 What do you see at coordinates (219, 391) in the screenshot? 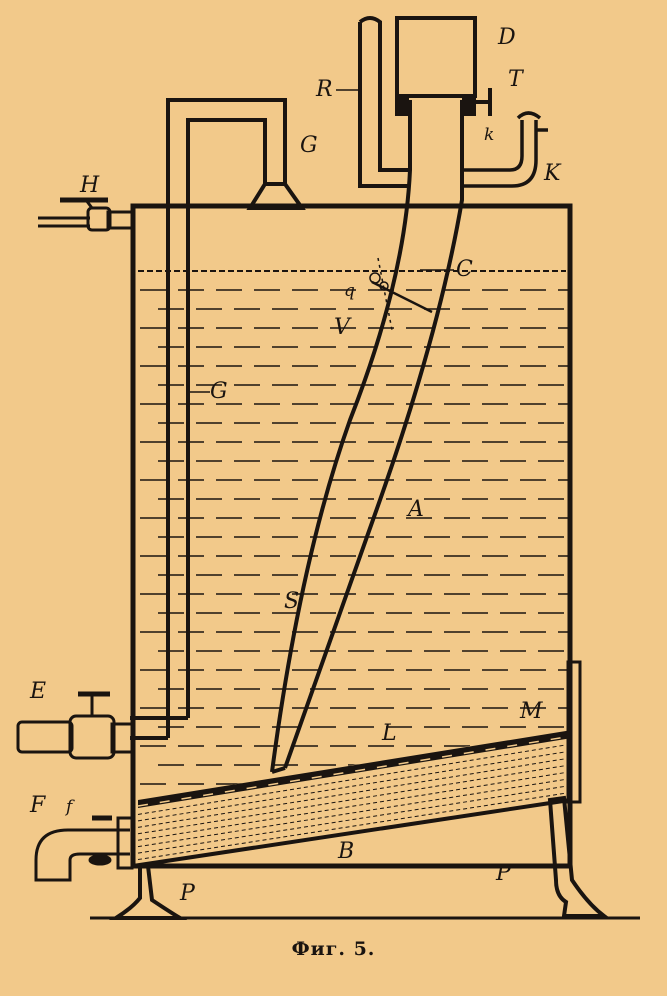
I see `label-g-mid: G` at bounding box center [219, 391].